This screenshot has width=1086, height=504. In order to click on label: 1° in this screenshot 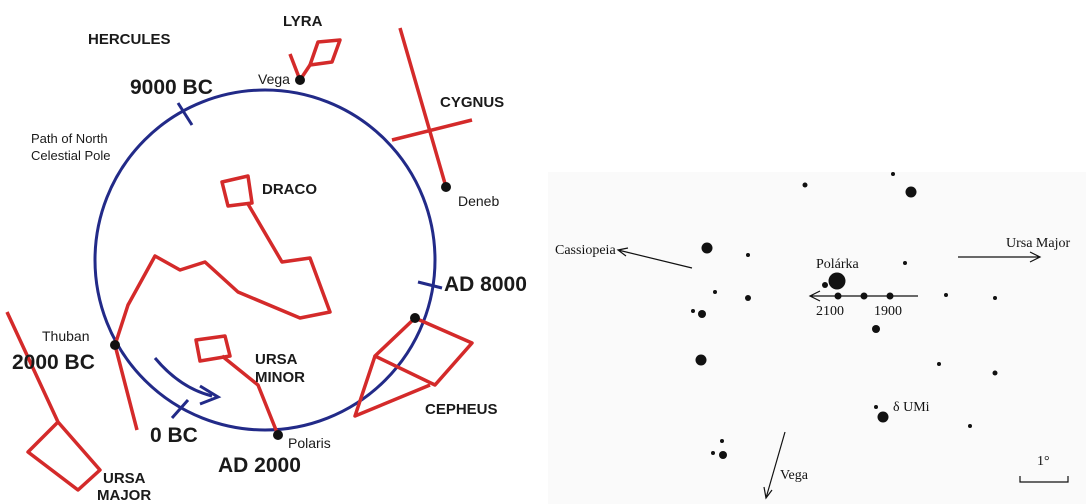, I will do `click(1043, 461)`.